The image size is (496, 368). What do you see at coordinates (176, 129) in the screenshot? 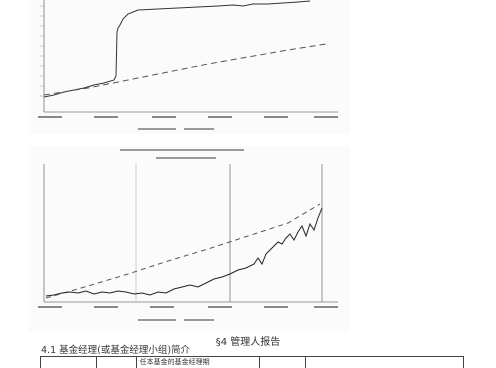
I see `chart-top-legend` at bounding box center [176, 129].